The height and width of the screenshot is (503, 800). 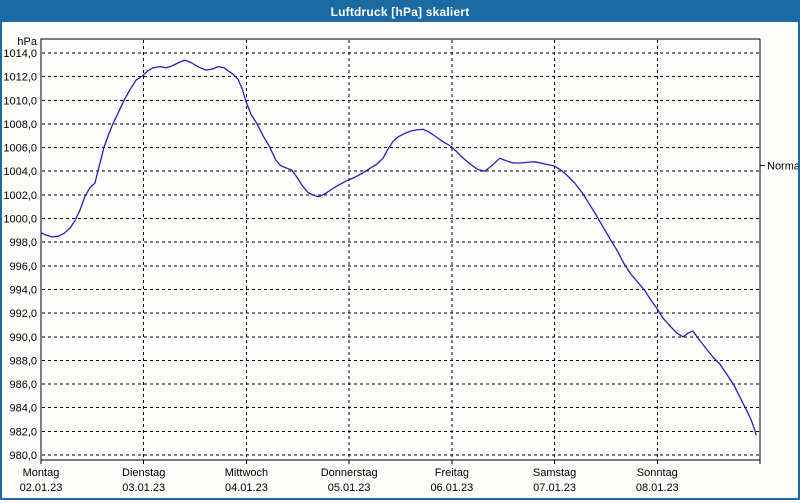 What do you see at coordinates (20, 172) in the screenshot?
I see `y-axis-tick-label: 1004,0` at bounding box center [20, 172].